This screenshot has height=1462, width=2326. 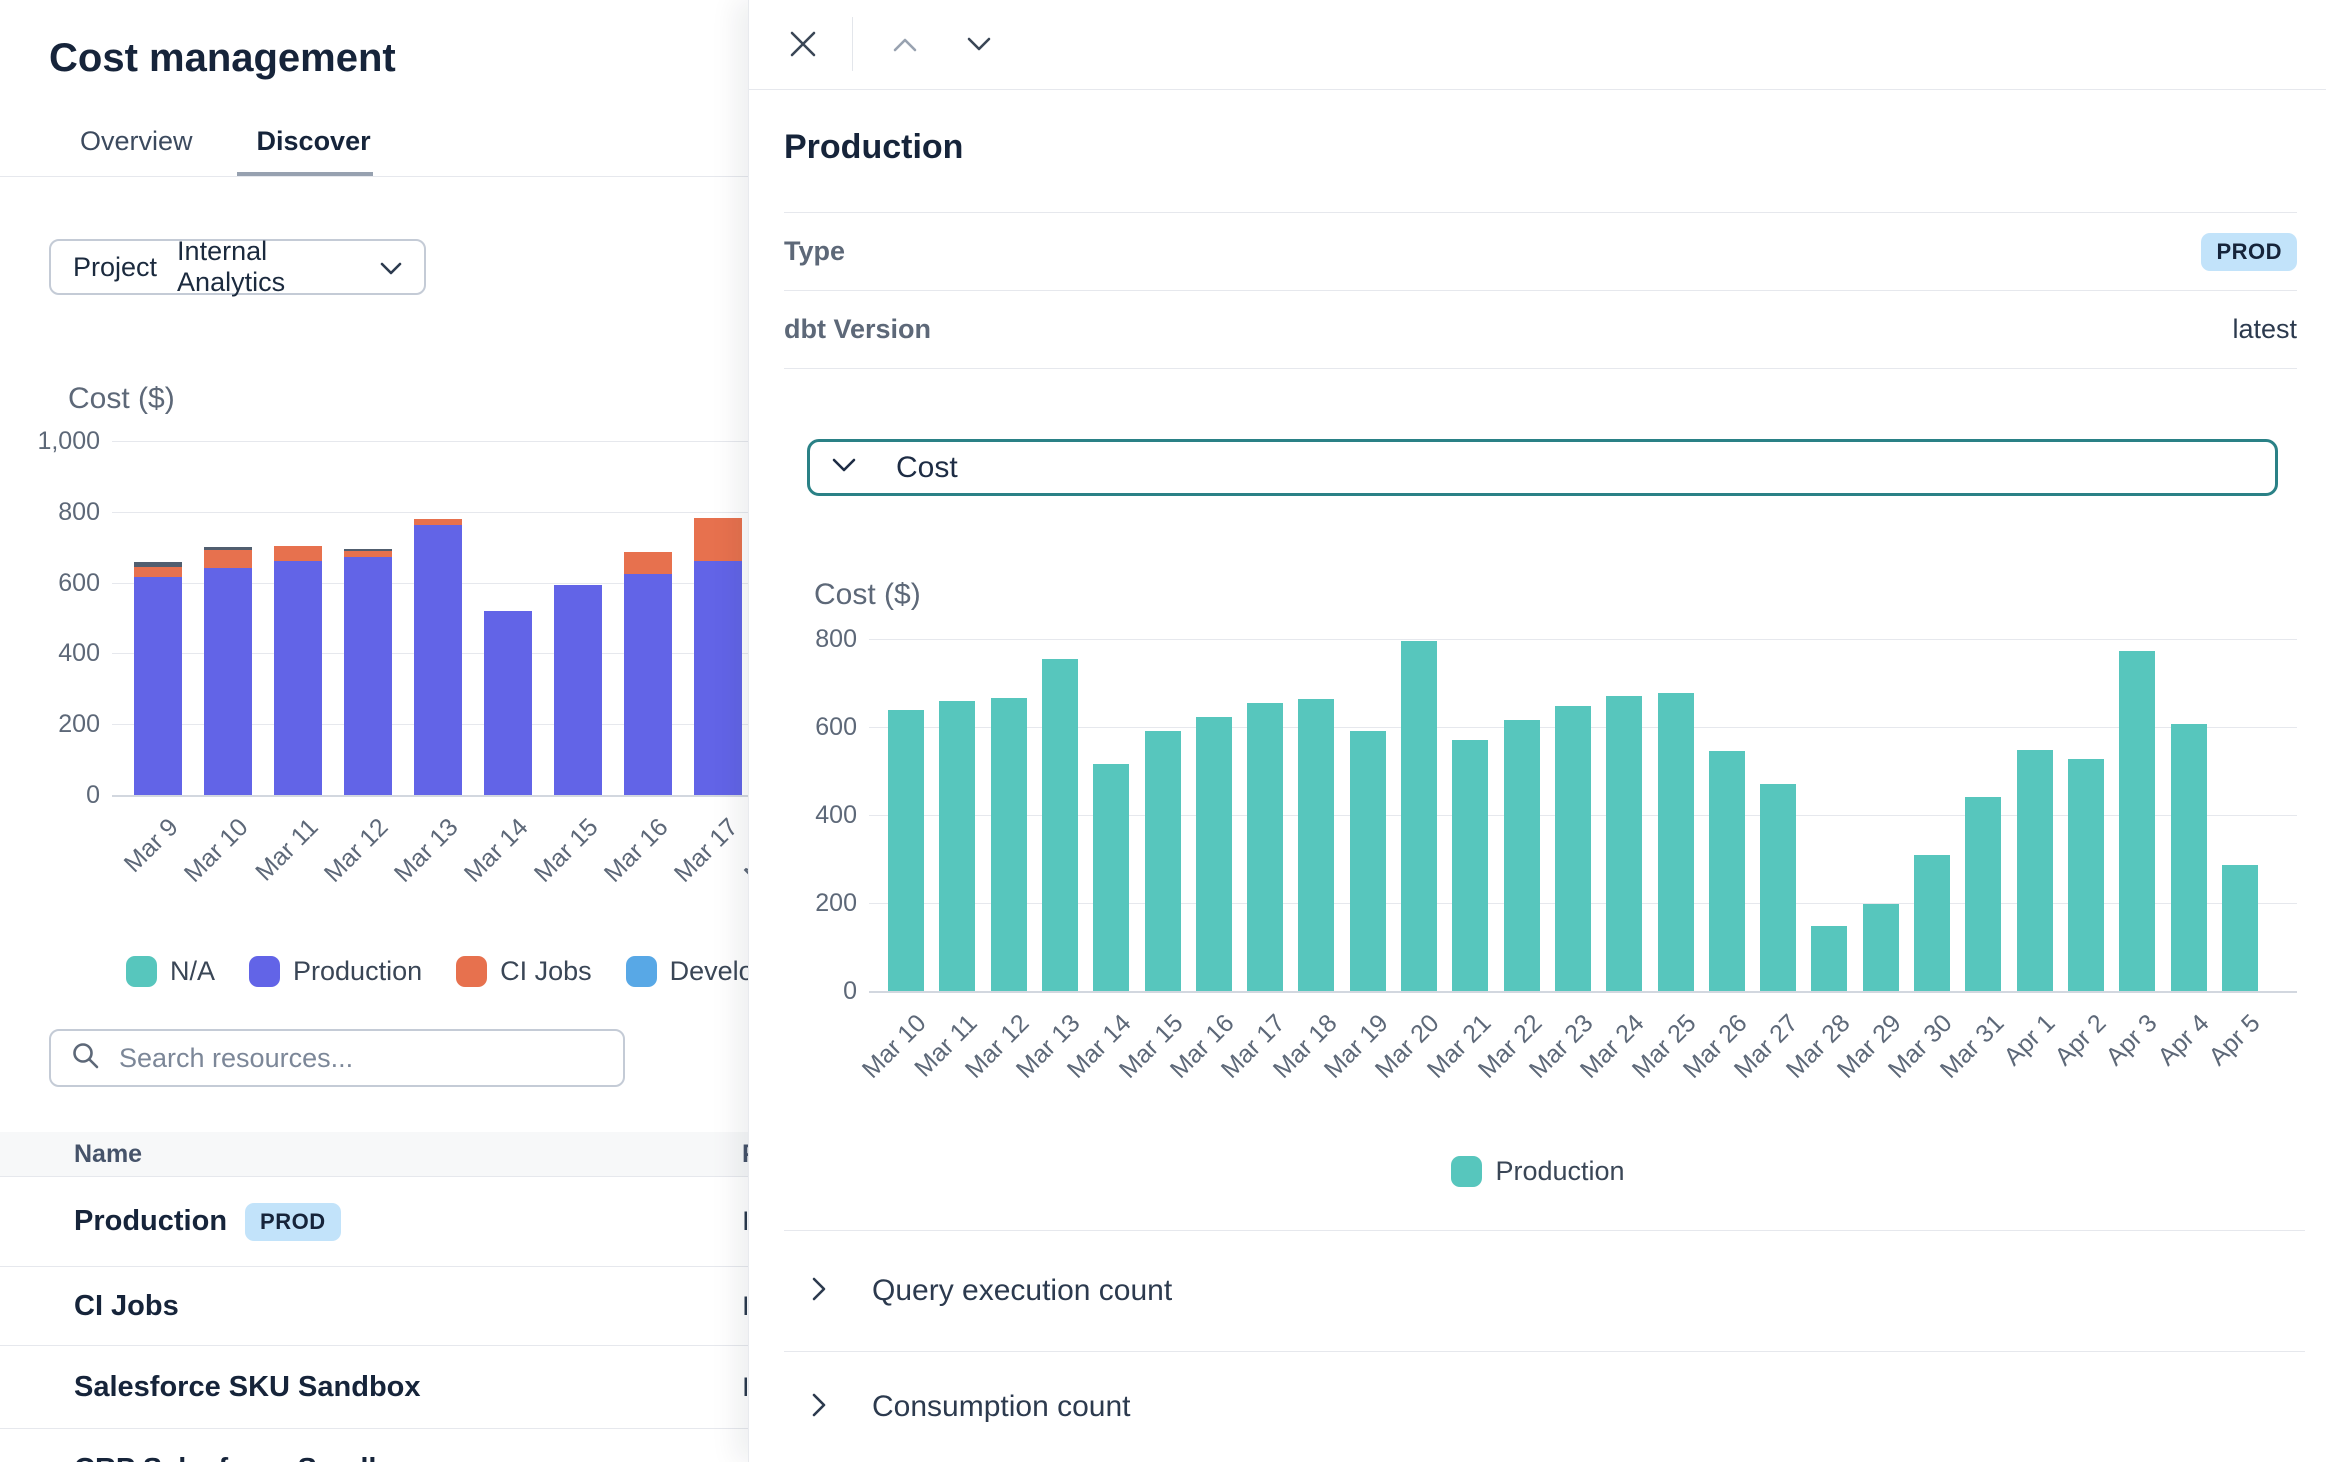 I want to click on previous-item-button, so click(x=905, y=44).